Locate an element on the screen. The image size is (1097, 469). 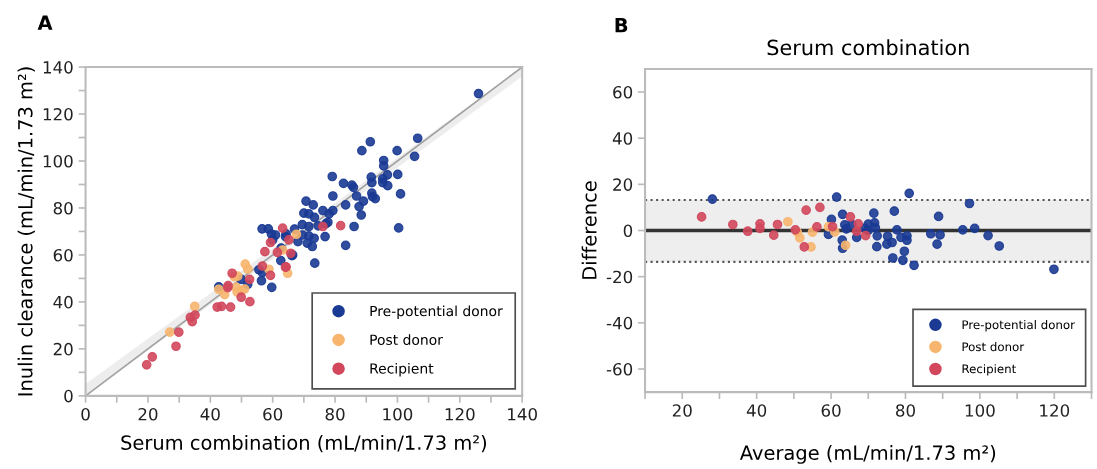
y-tick-label: -40 is located at coordinates (619, 323).